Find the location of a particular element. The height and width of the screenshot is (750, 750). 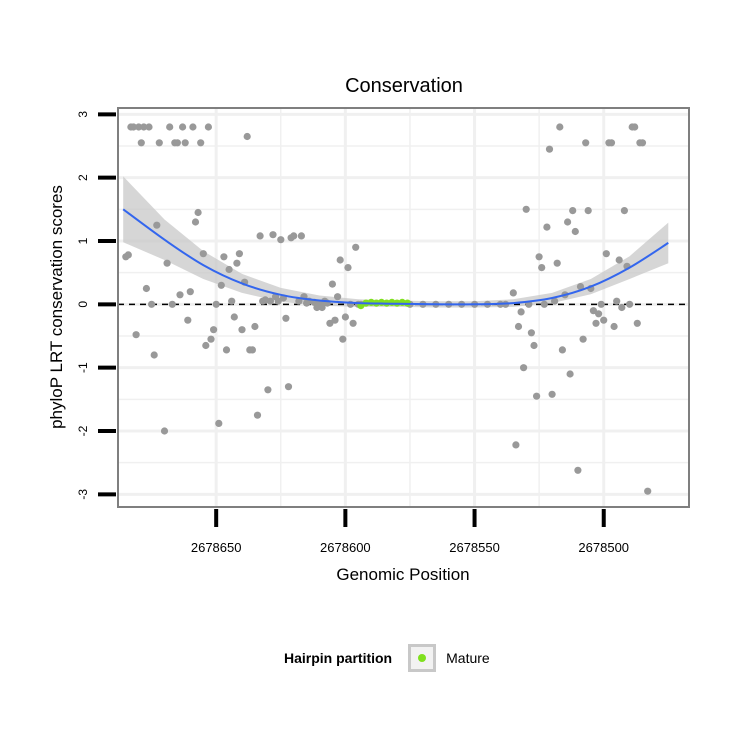

y-tick-label: -3 is located at coordinates (83, 494).